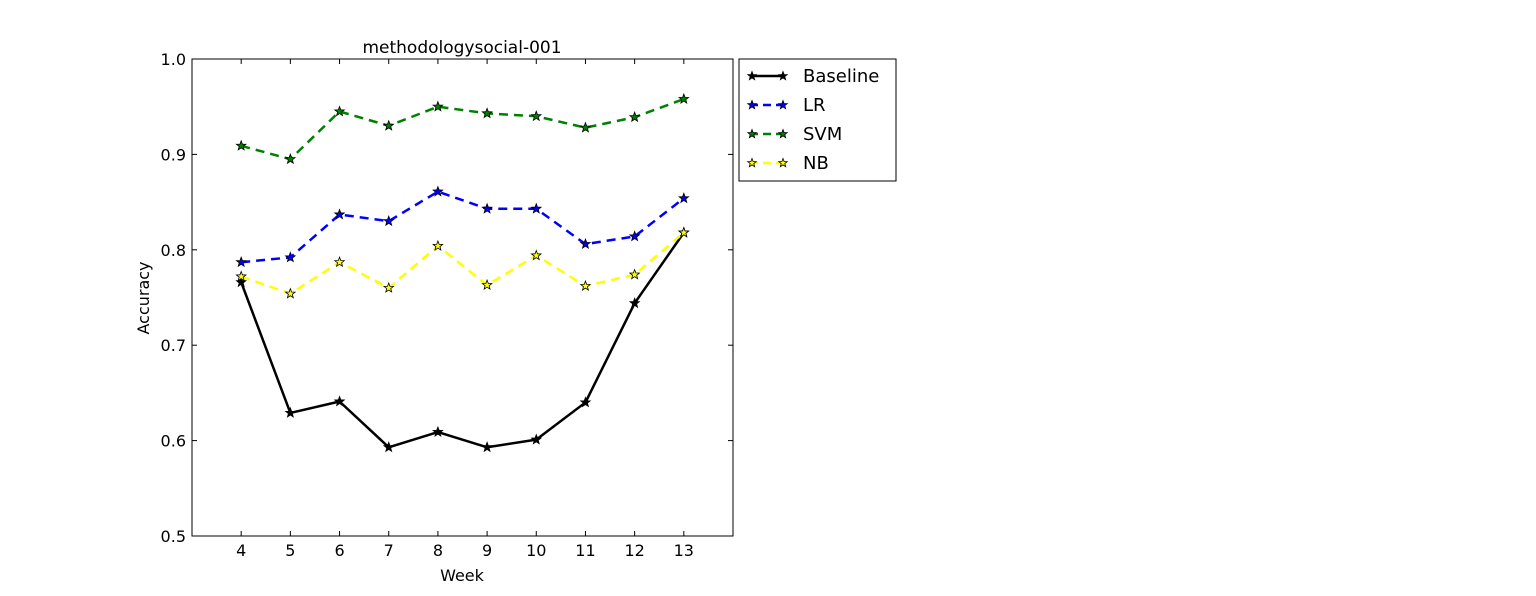 Image resolution: width=1536 pixels, height=596 pixels. Describe the element at coordinates (438, 550) in the screenshot. I see `x-tick-label: 8` at that location.